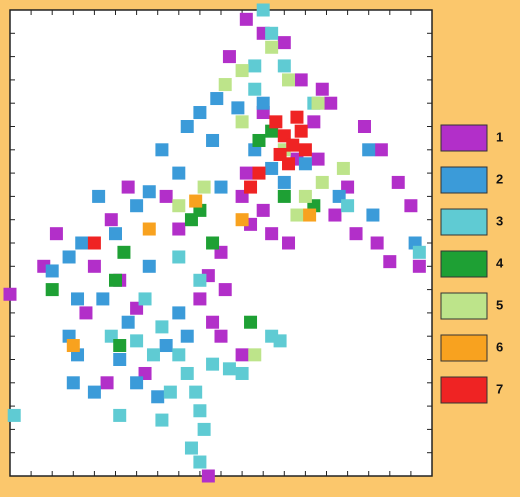 The width and height of the screenshot is (520, 497). Describe the element at coordinates (499, 178) in the screenshot. I see `legend-label: 2` at that location.